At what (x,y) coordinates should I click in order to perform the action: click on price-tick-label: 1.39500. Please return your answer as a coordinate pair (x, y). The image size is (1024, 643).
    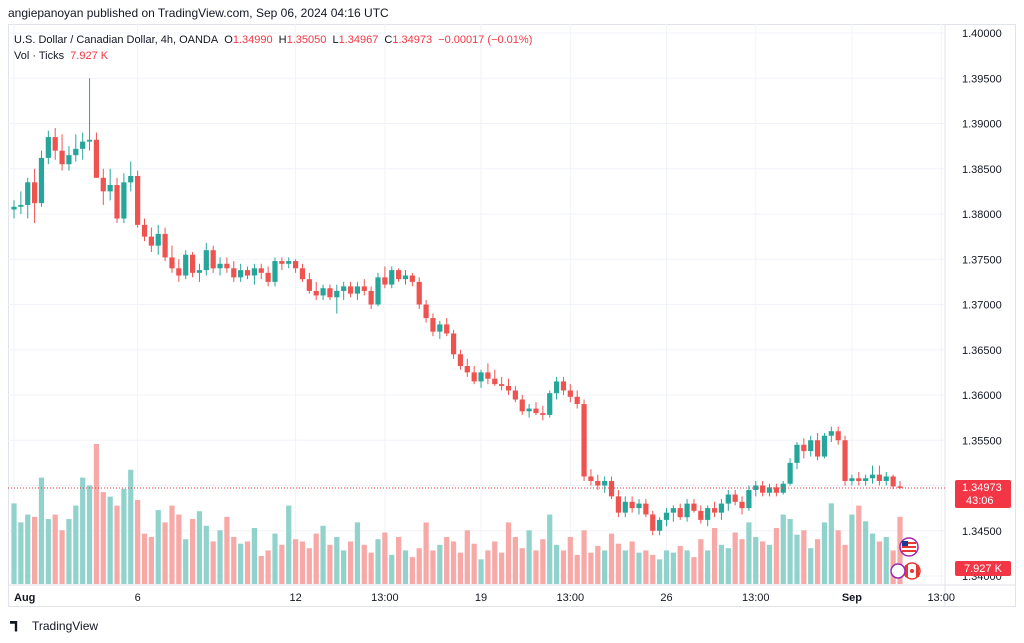
    Looking at the image, I should click on (982, 79).